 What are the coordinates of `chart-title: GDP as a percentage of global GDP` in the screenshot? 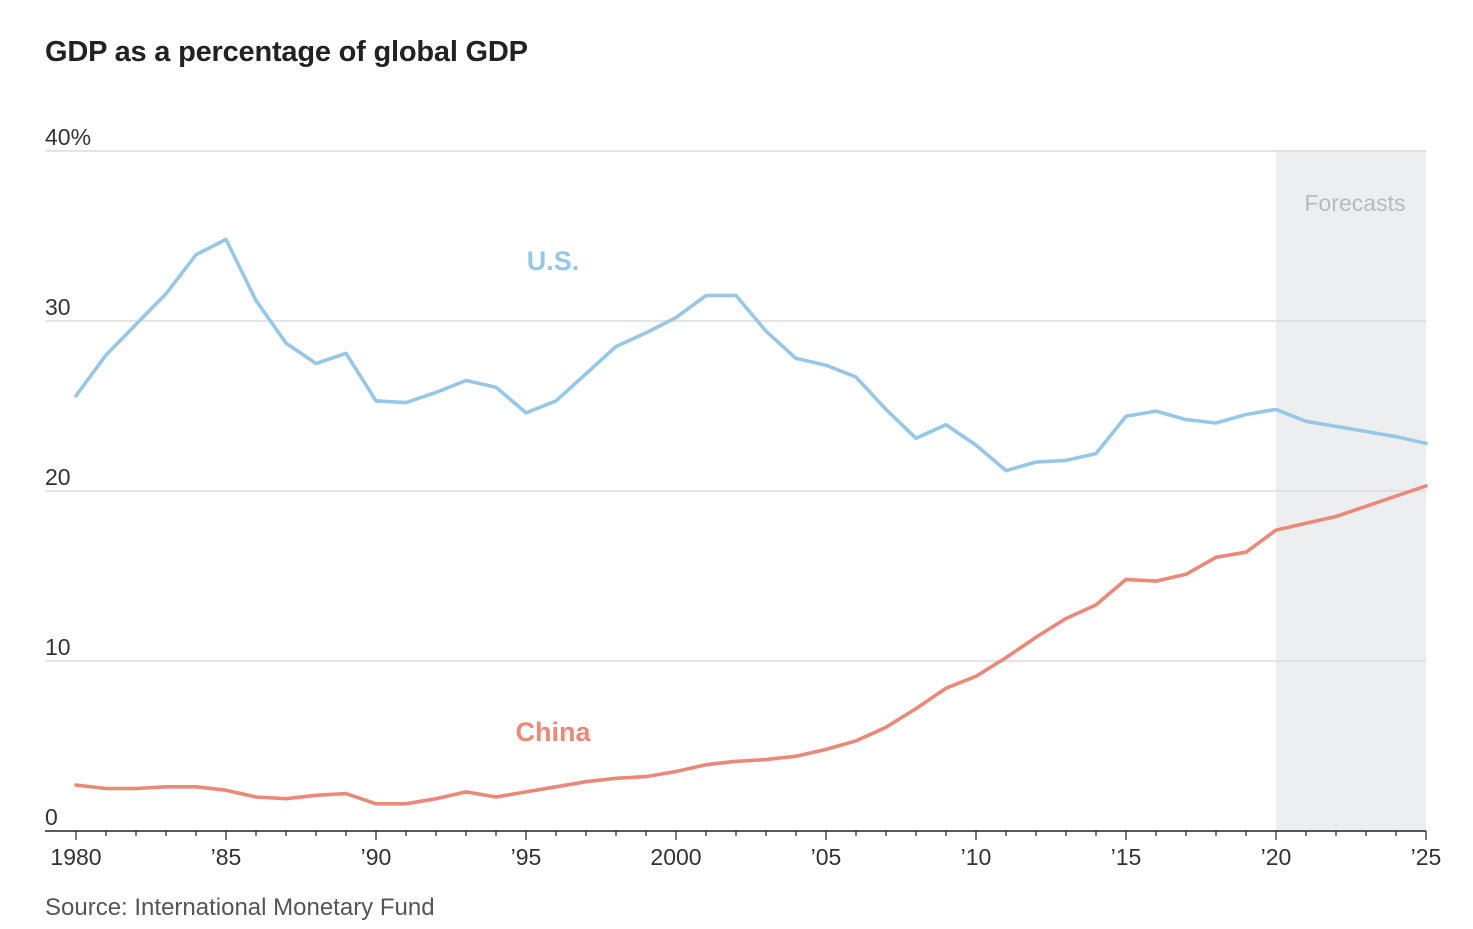 It's located at (286, 52).